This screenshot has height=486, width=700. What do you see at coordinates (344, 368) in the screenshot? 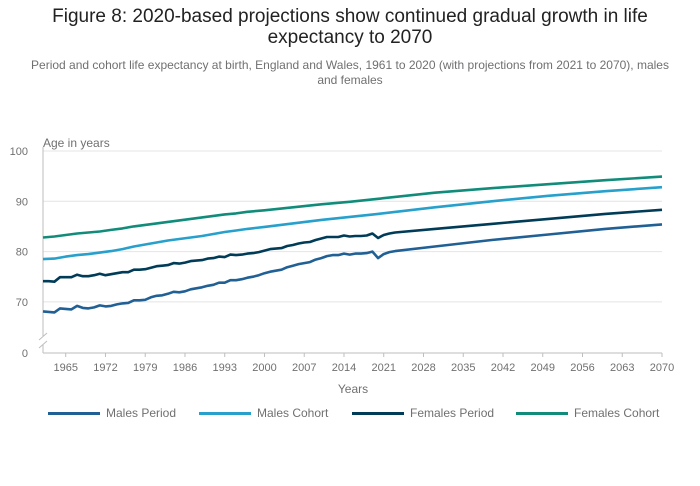
I see `x-tick-label: 2014` at bounding box center [344, 368].